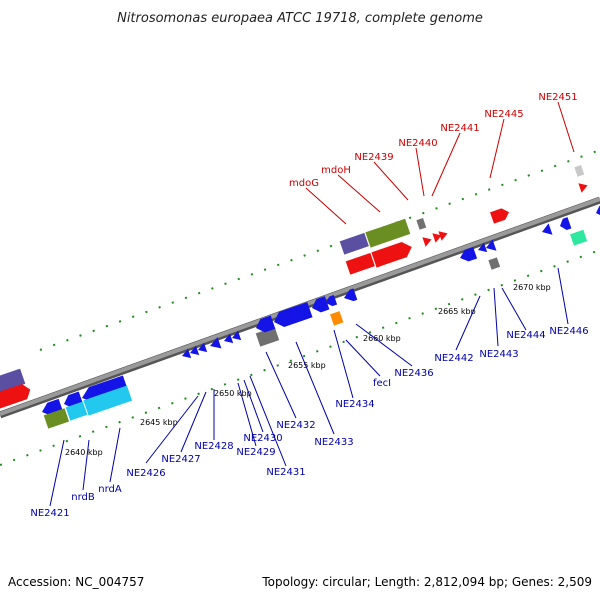 This screenshot has width=600, height=600. I want to click on gene-label-bottom: NE2429, so click(255, 452).